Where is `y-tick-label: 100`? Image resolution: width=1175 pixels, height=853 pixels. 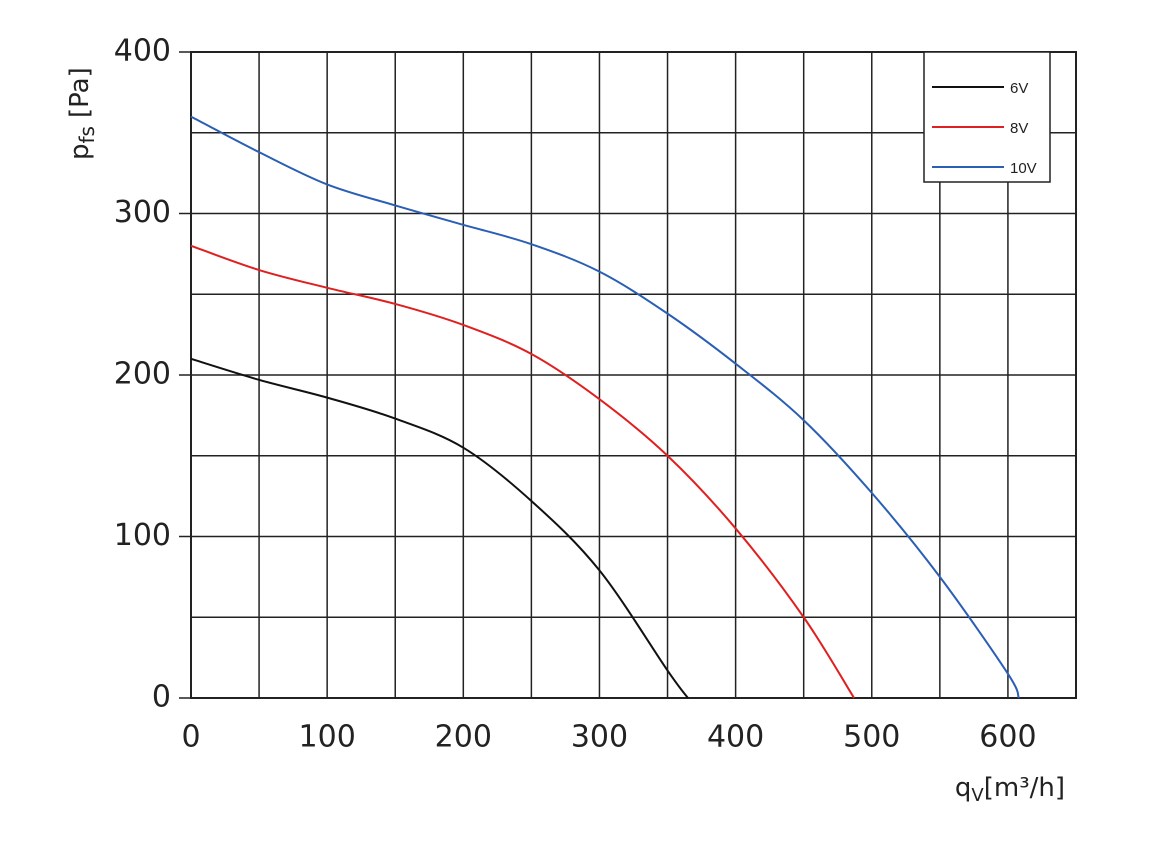
y-tick-label: 100 is located at coordinates (142, 535).